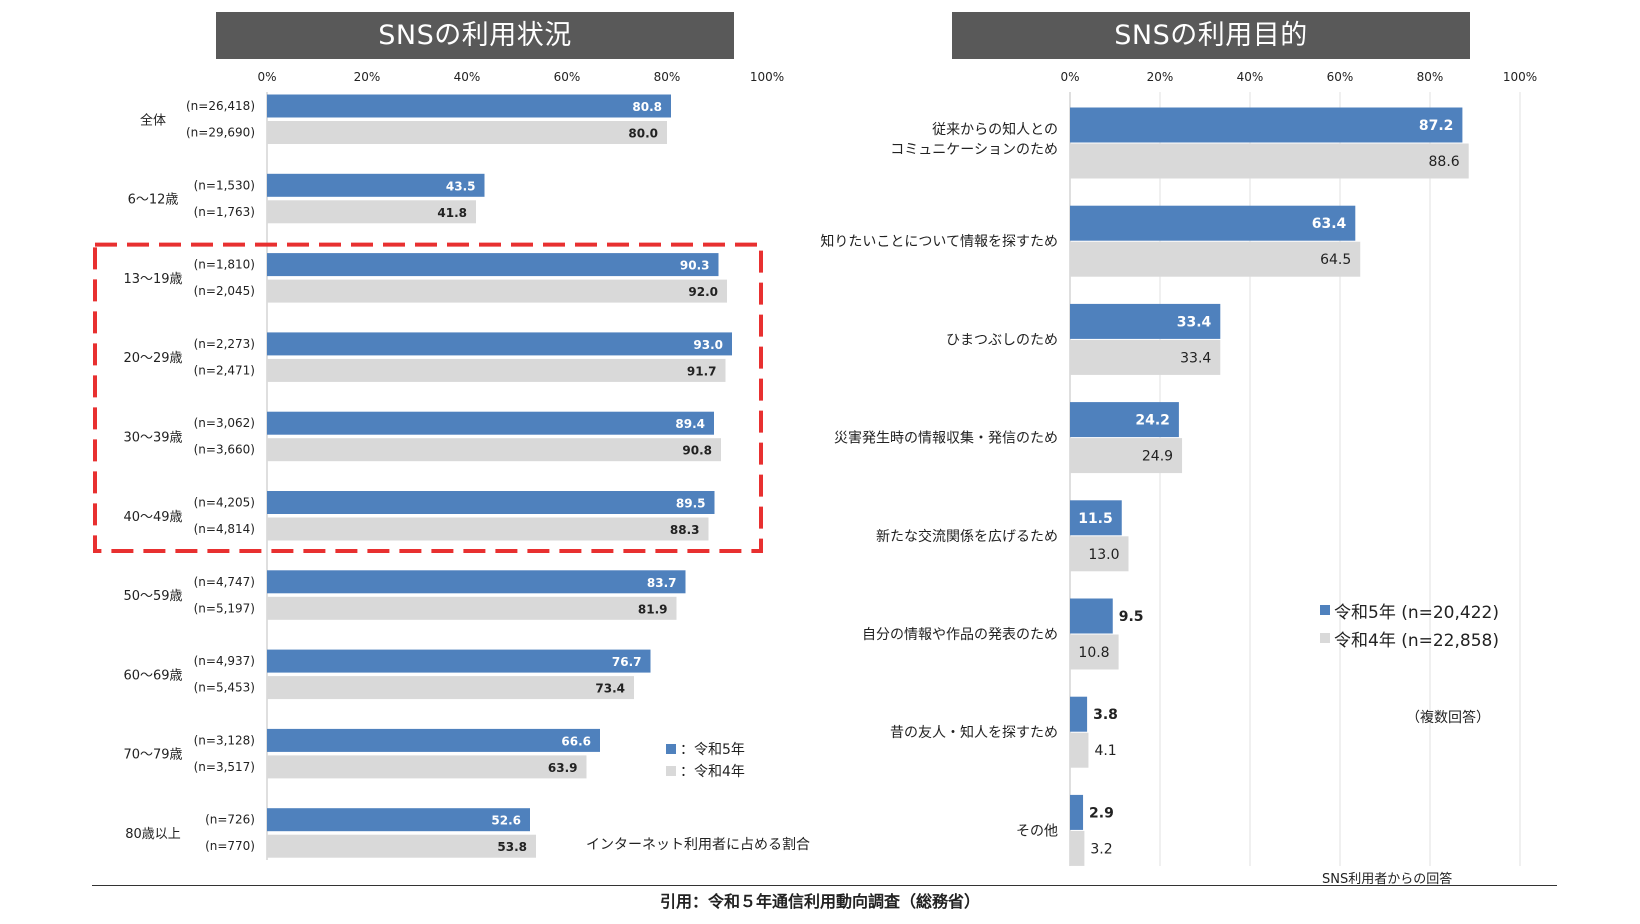  Describe the element at coordinates (647, 107) in the screenshot. I see `left-data-label-r5: 80.8` at that location.